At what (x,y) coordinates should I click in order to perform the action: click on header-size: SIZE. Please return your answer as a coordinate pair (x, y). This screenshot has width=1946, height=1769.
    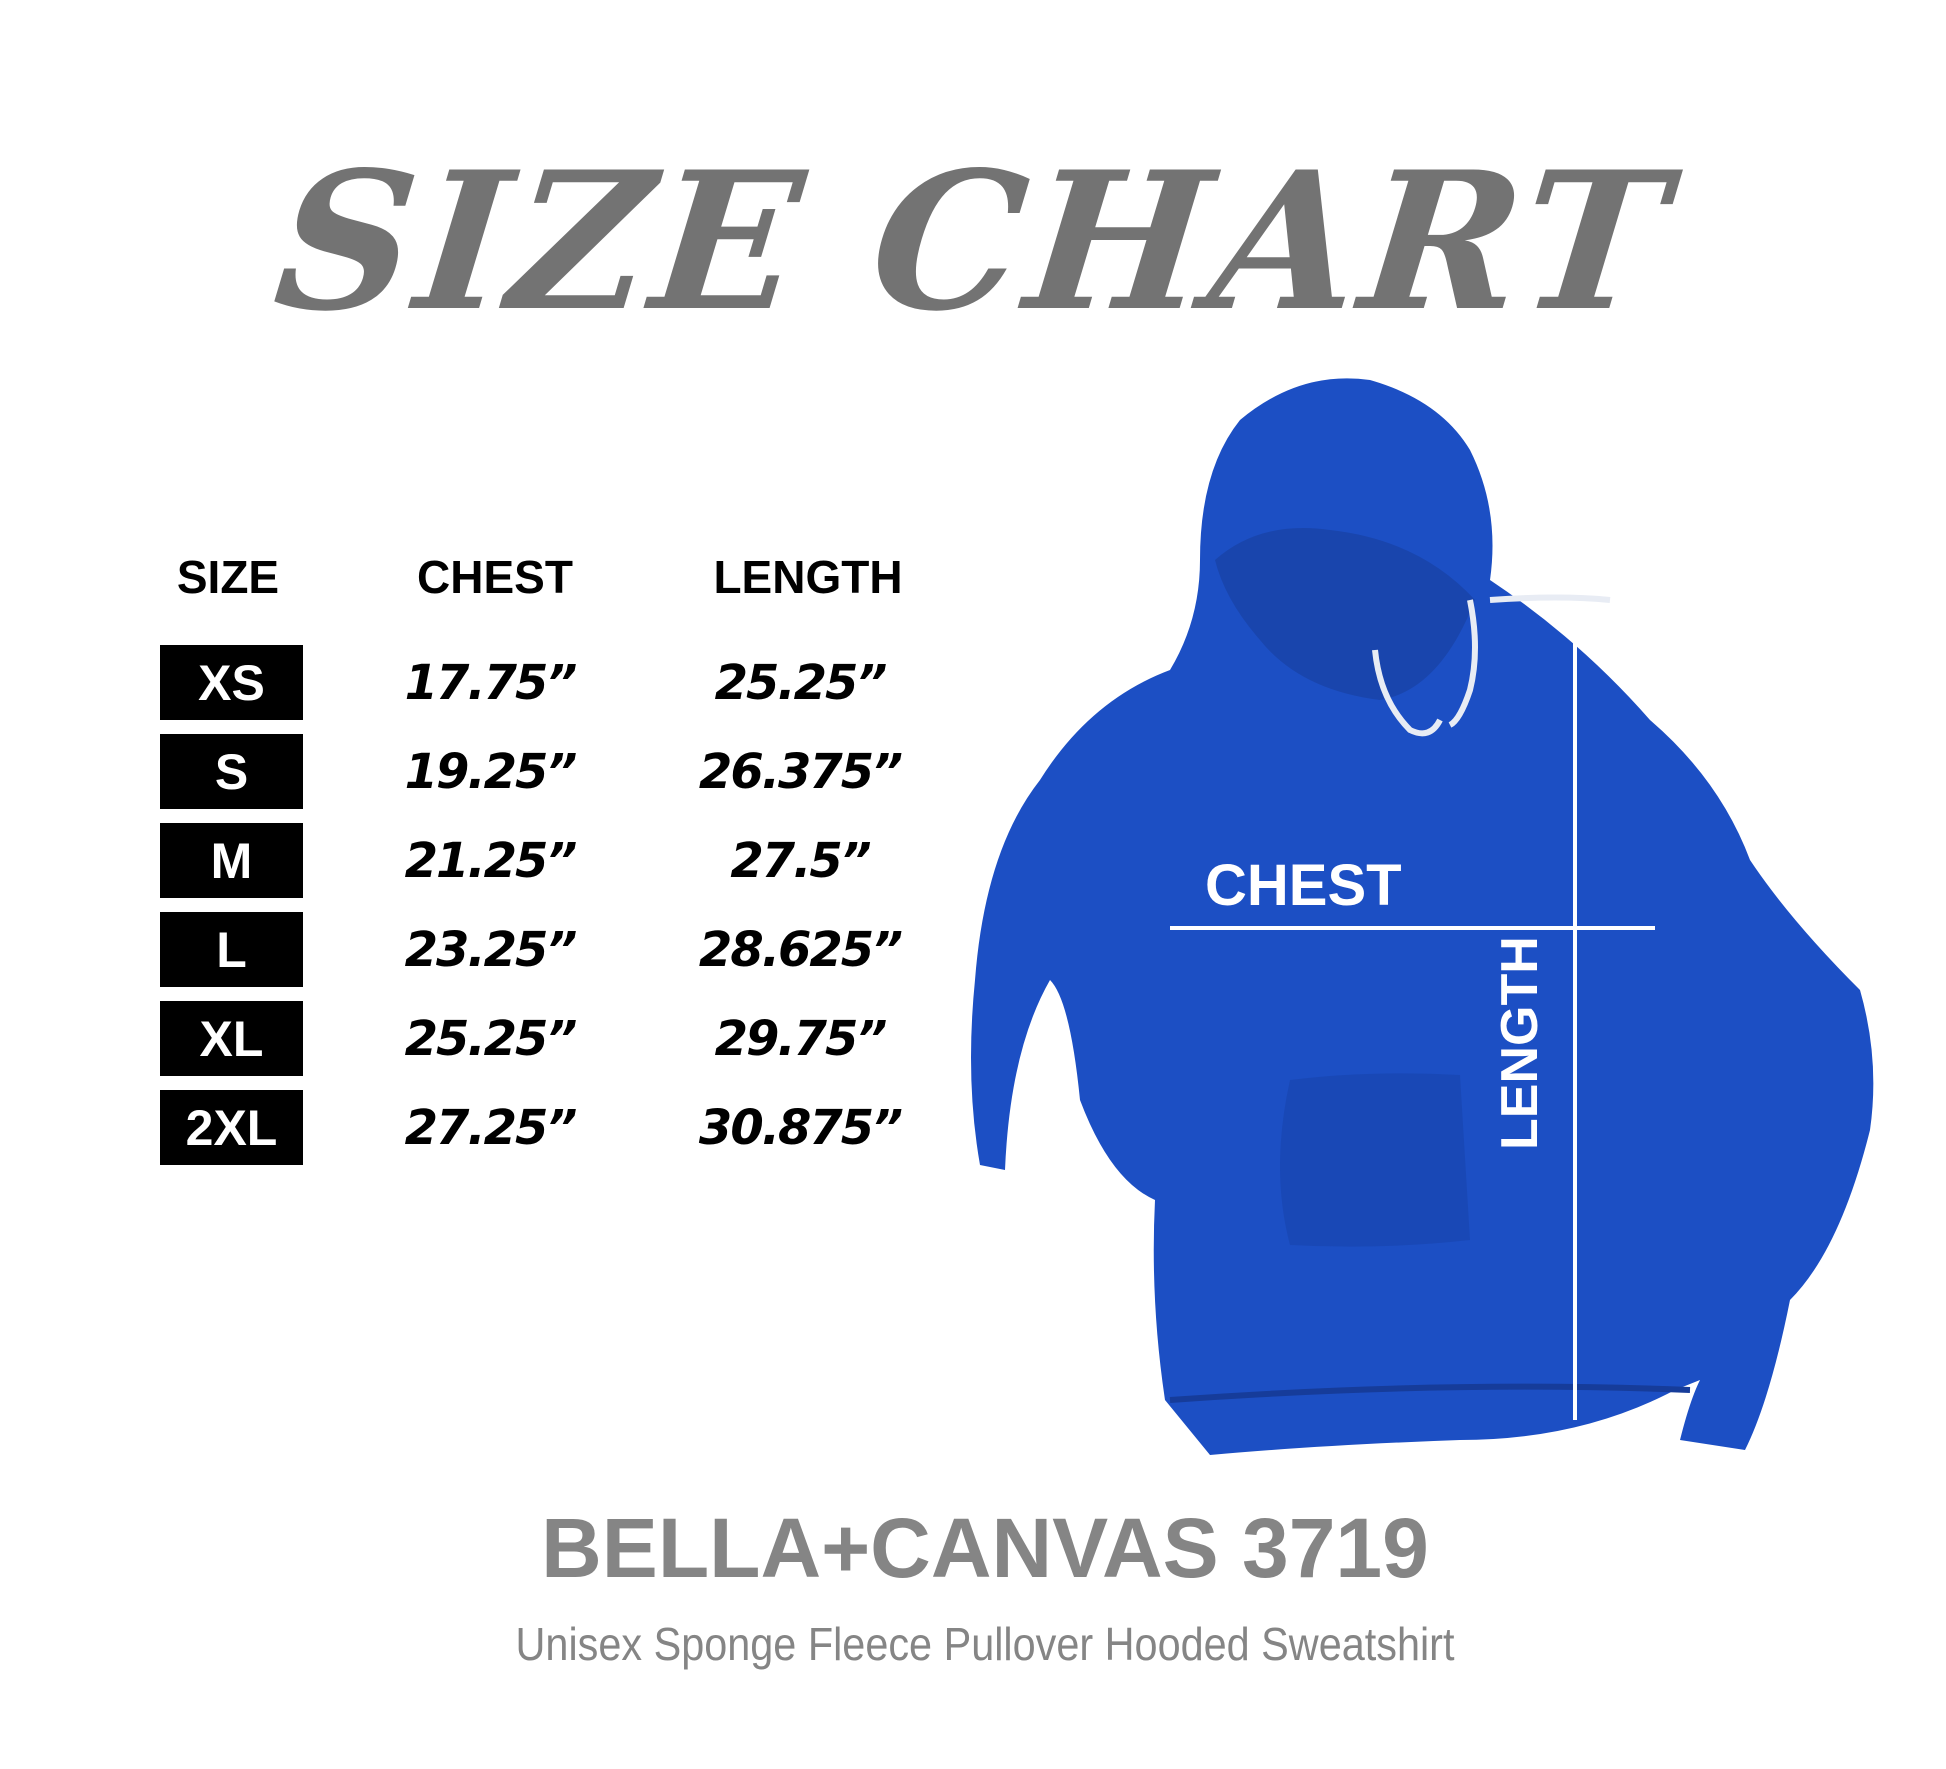
    Looking at the image, I should click on (228, 577).